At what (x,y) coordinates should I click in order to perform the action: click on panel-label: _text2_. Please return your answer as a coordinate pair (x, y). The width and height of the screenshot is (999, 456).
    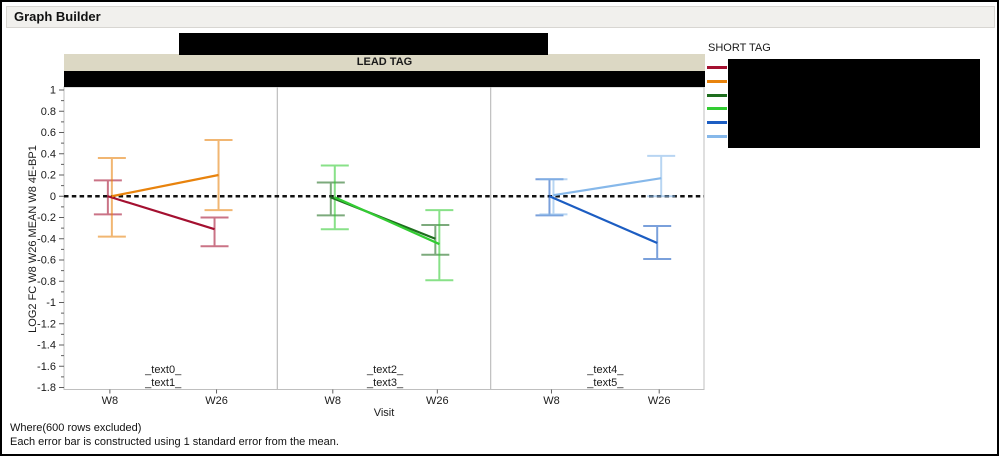
    Looking at the image, I should click on (385, 370).